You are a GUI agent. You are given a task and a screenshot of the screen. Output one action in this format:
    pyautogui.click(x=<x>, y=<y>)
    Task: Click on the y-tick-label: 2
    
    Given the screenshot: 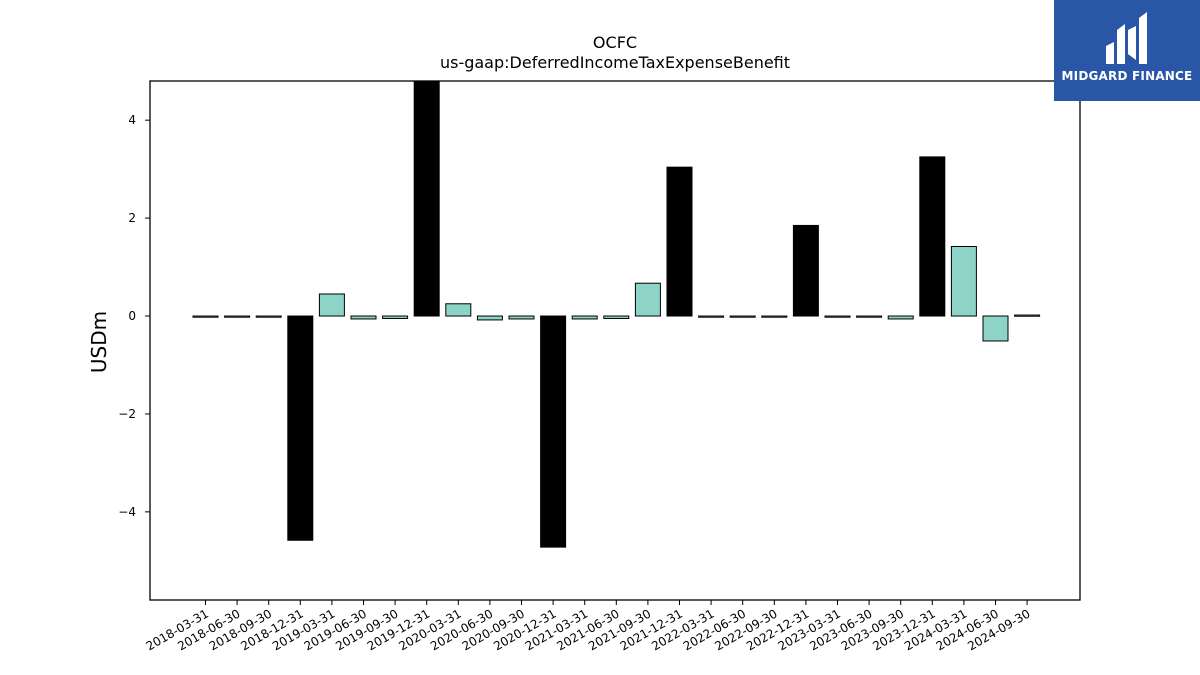 What is the action you would take?
    pyautogui.click(x=132, y=218)
    